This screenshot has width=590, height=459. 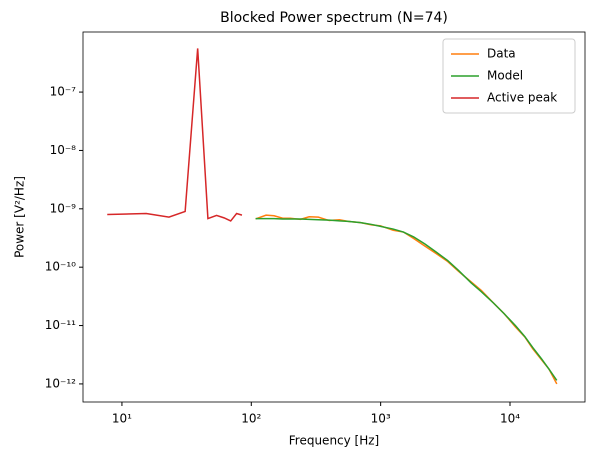 What do you see at coordinates (122, 419) in the screenshot?
I see `x-tick-label: 10¹` at bounding box center [122, 419].